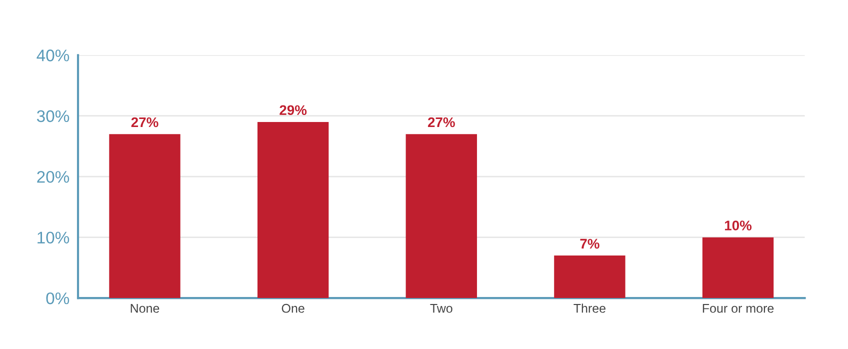  Describe the element at coordinates (441, 308) in the screenshot. I see `x-tick-label: Two` at that location.